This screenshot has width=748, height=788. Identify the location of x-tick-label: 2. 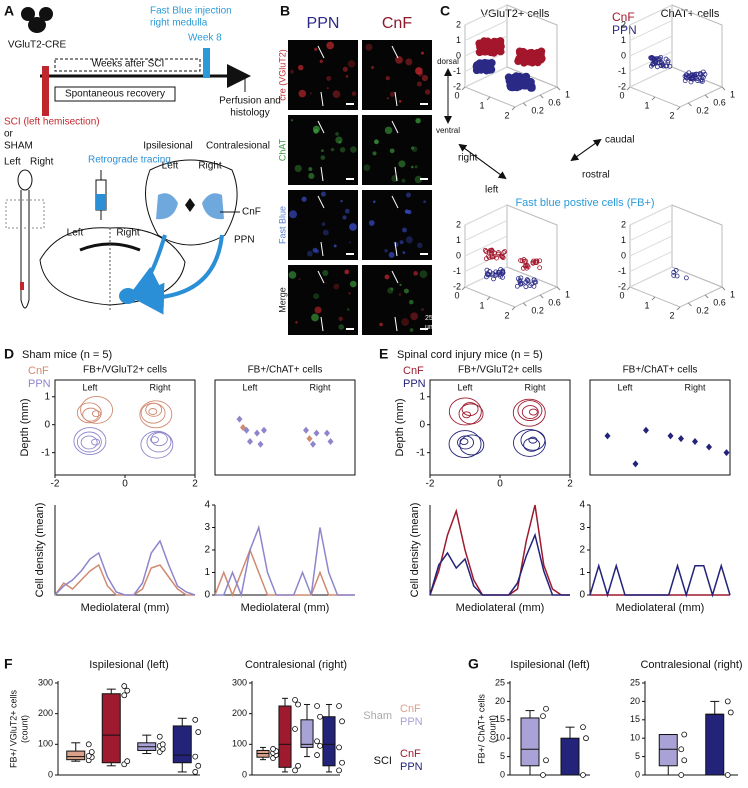
(570, 484).